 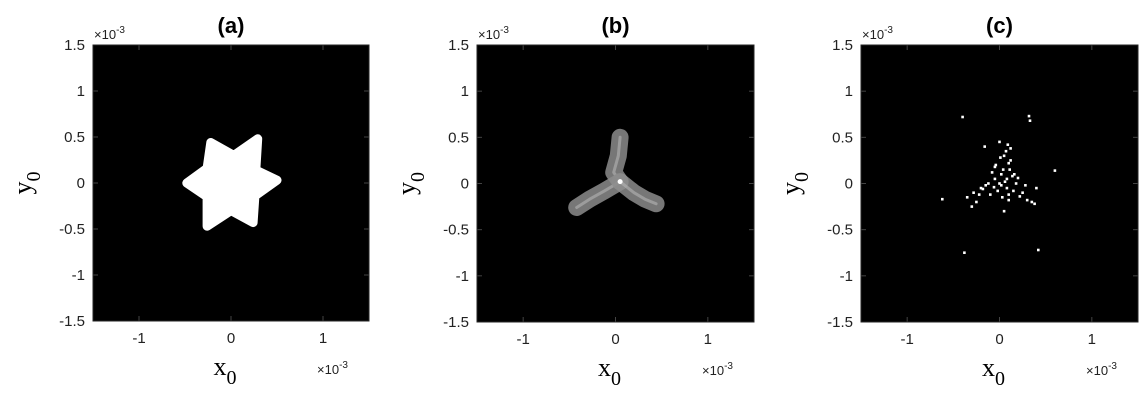 I want to click on panel-title: (b), so click(x=615, y=25).